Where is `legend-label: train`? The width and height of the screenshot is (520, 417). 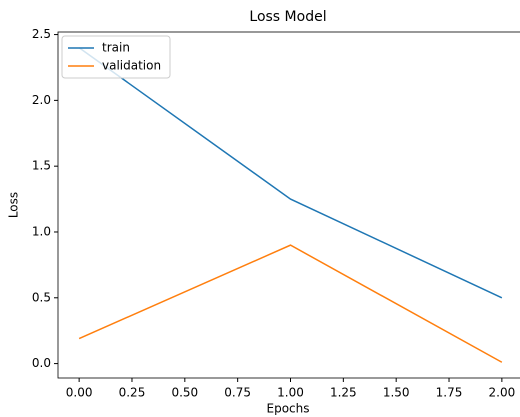 legend-label: train is located at coordinates (116, 48).